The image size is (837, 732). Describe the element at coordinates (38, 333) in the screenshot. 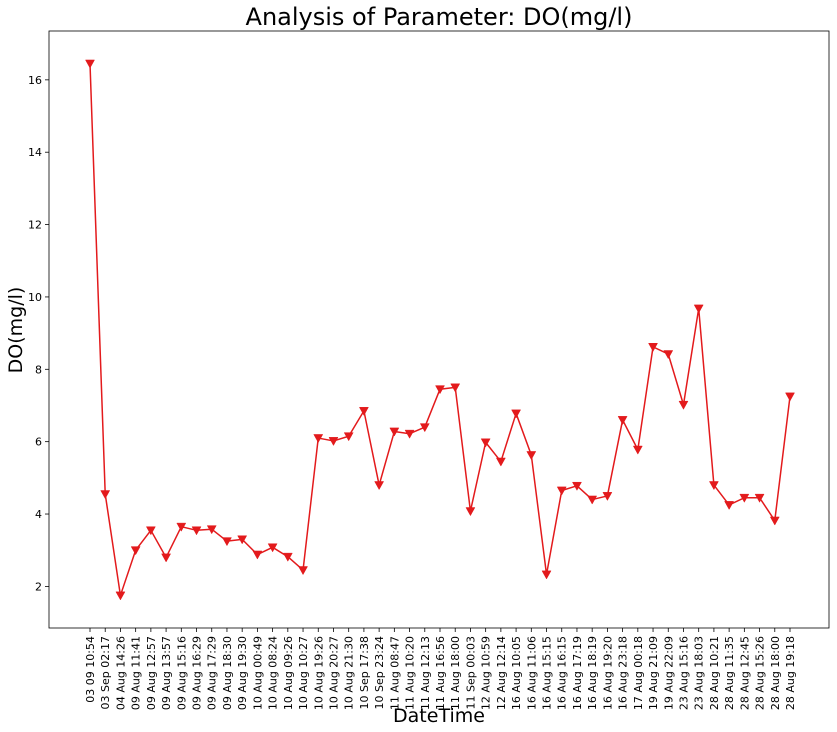

I see `y-axis: 2 4 6 8 10 12 14 16` at that location.